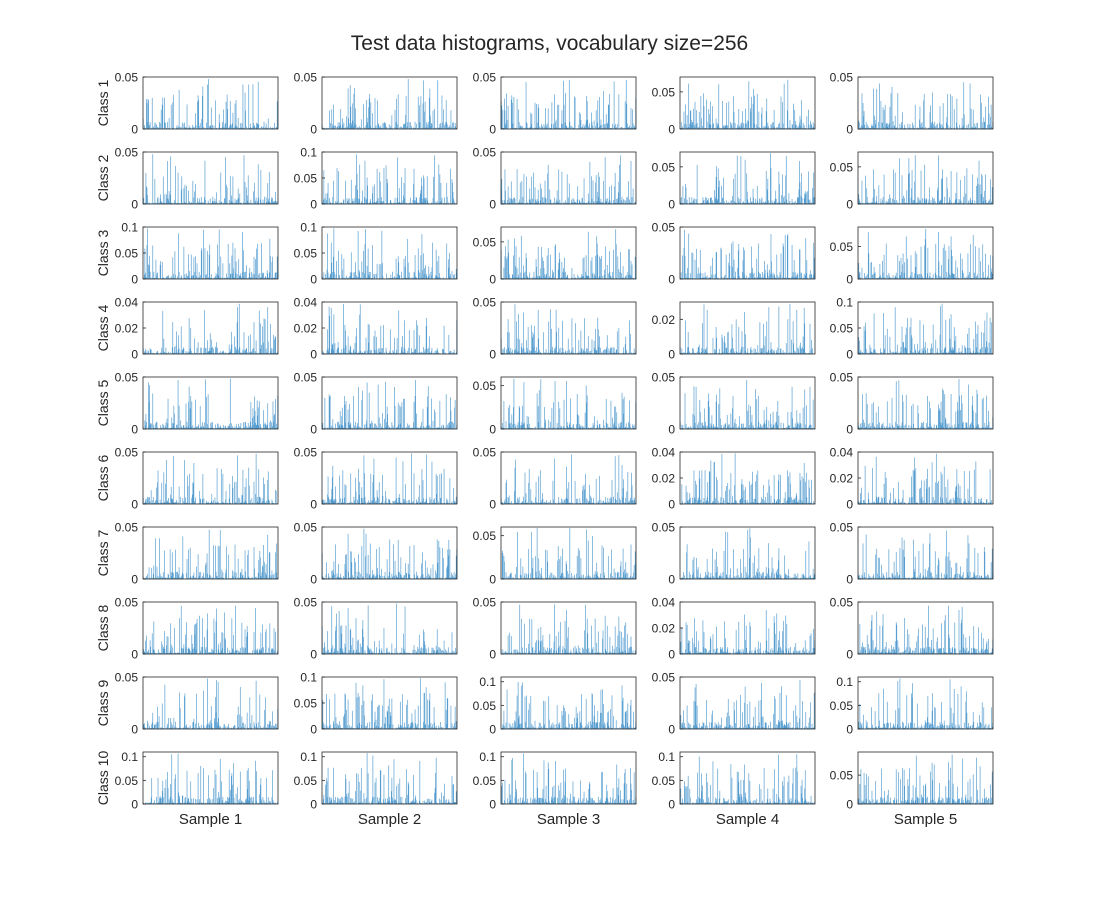 This screenshot has width=1099, height=903. I want to click on histogram-panel: 00.02, so click(734, 331).